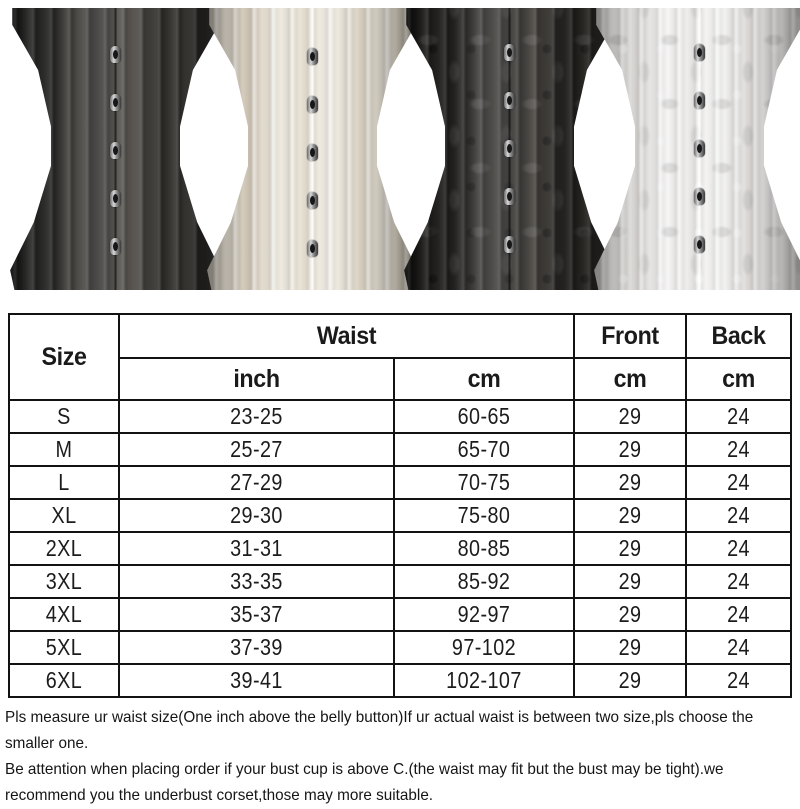 The height and width of the screenshot is (809, 800). I want to click on table-row: 2XL 31-31 80-85 29 24, so click(400, 548).